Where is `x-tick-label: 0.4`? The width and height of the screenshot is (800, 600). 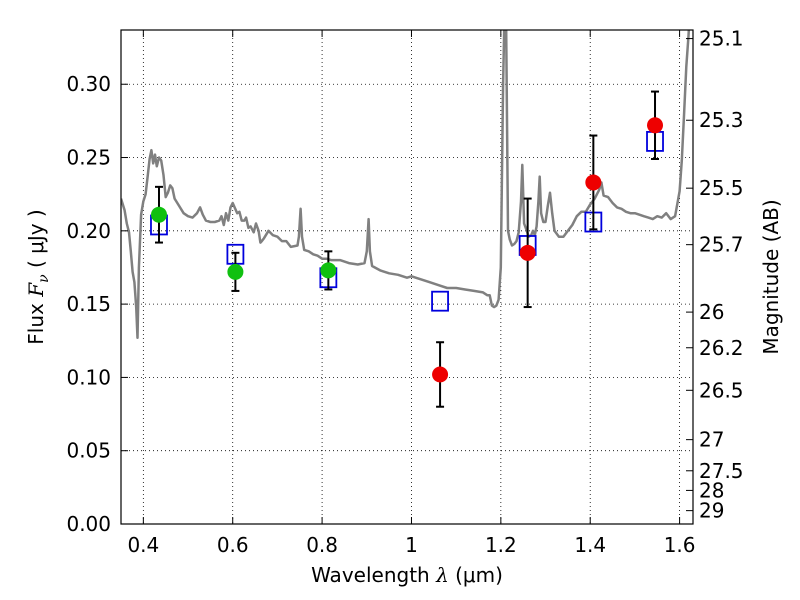
x-tick-label: 0.4 is located at coordinates (143, 545).